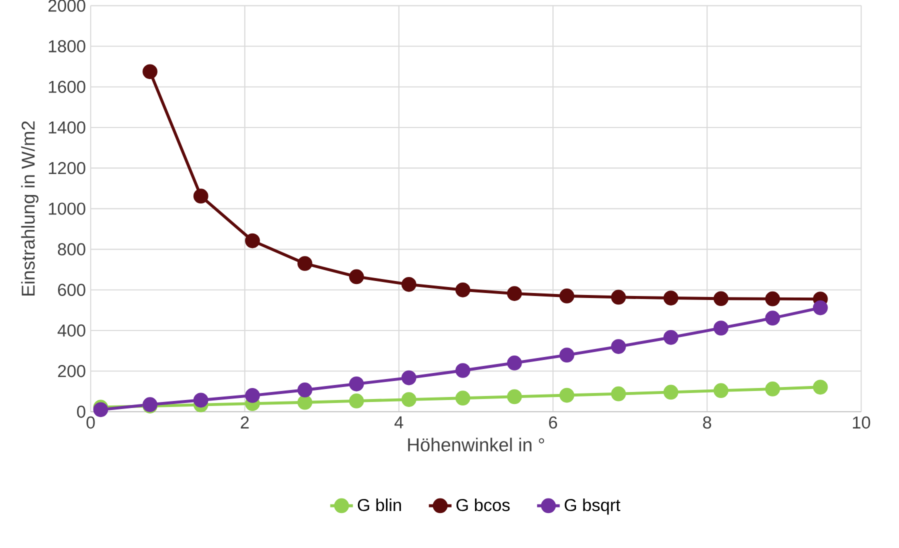 This screenshot has width=899, height=548. What do you see at coordinates (81, 412) in the screenshot?
I see `y-tick-label: 0` at bounding box center [81, 412].